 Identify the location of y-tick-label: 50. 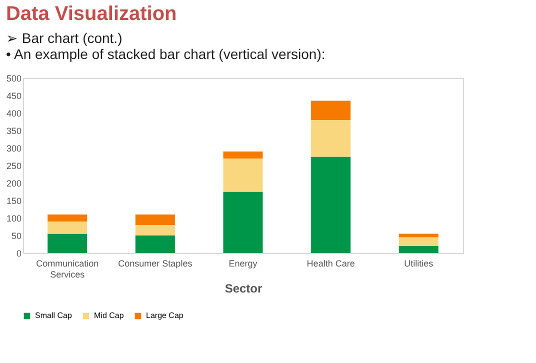
(16, 236).